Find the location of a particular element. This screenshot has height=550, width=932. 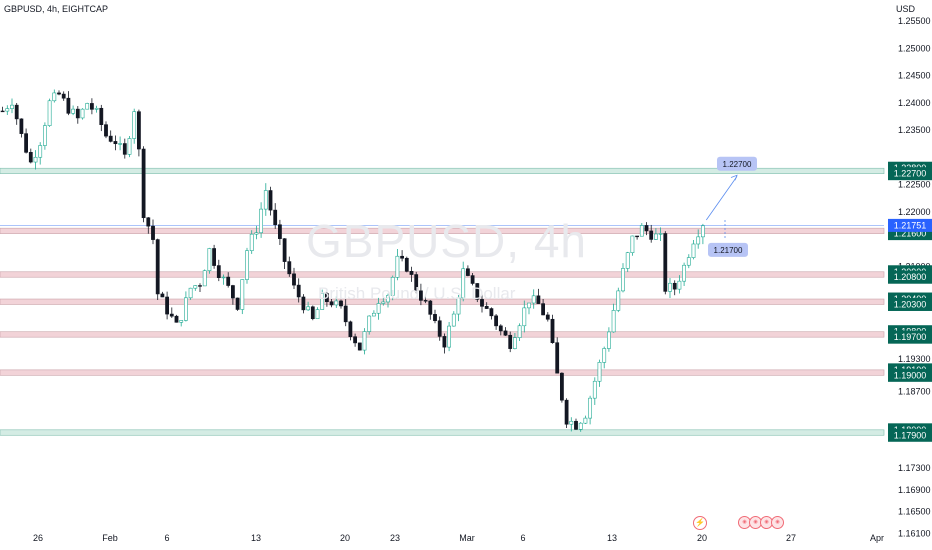

zone-low-tag-text: 1.22700 is located at coordinates (910, 174).